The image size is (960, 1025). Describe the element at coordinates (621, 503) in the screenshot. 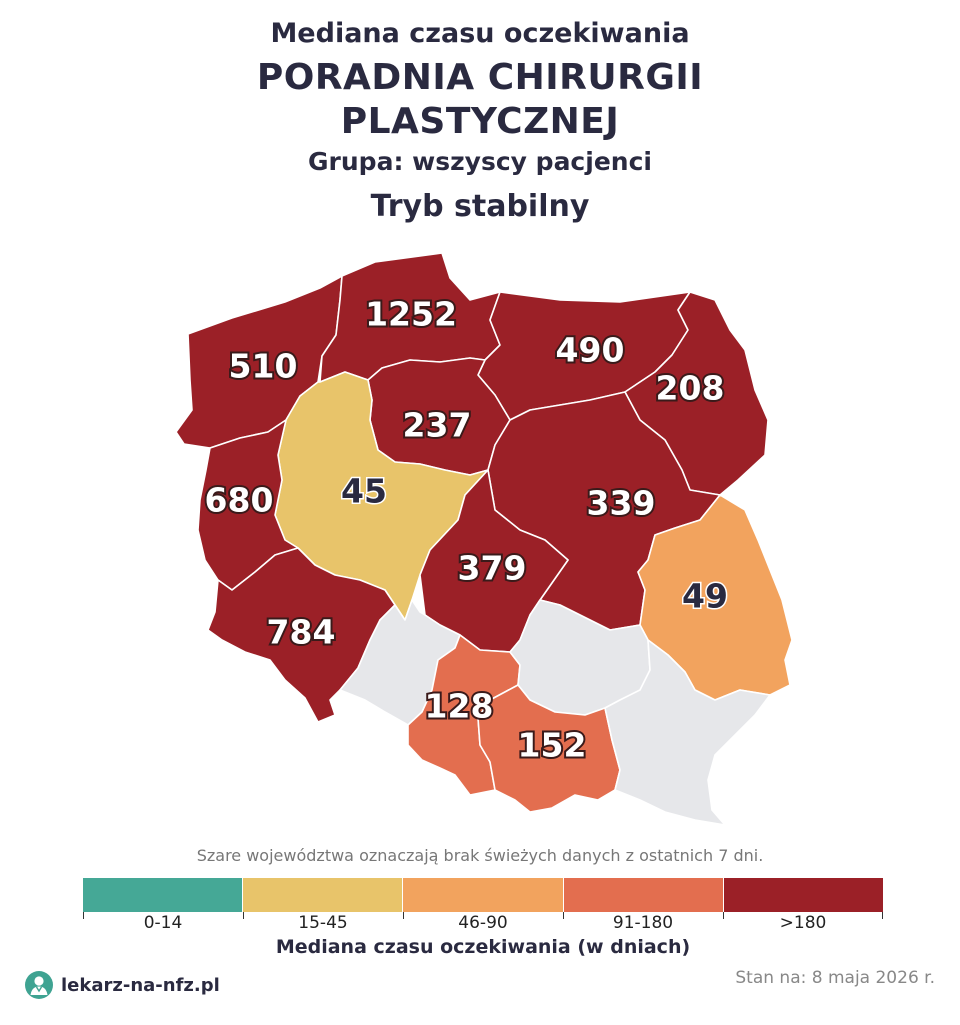

I see `value-label-mazowieckie: 339` at that location.